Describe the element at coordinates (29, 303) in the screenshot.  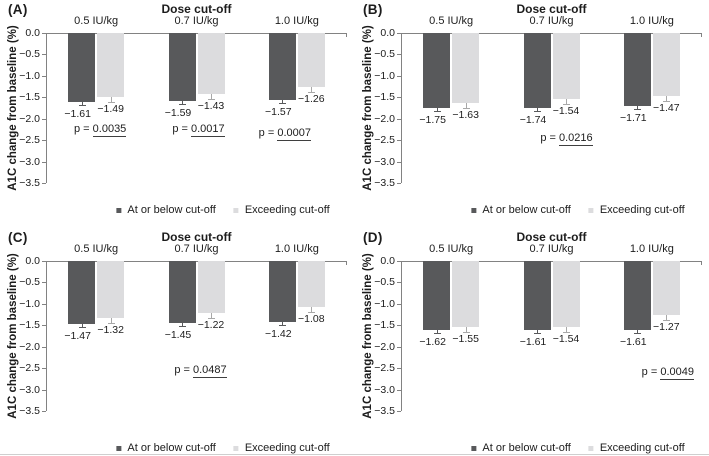
I see `y-tick-label: −1.0` at that location.